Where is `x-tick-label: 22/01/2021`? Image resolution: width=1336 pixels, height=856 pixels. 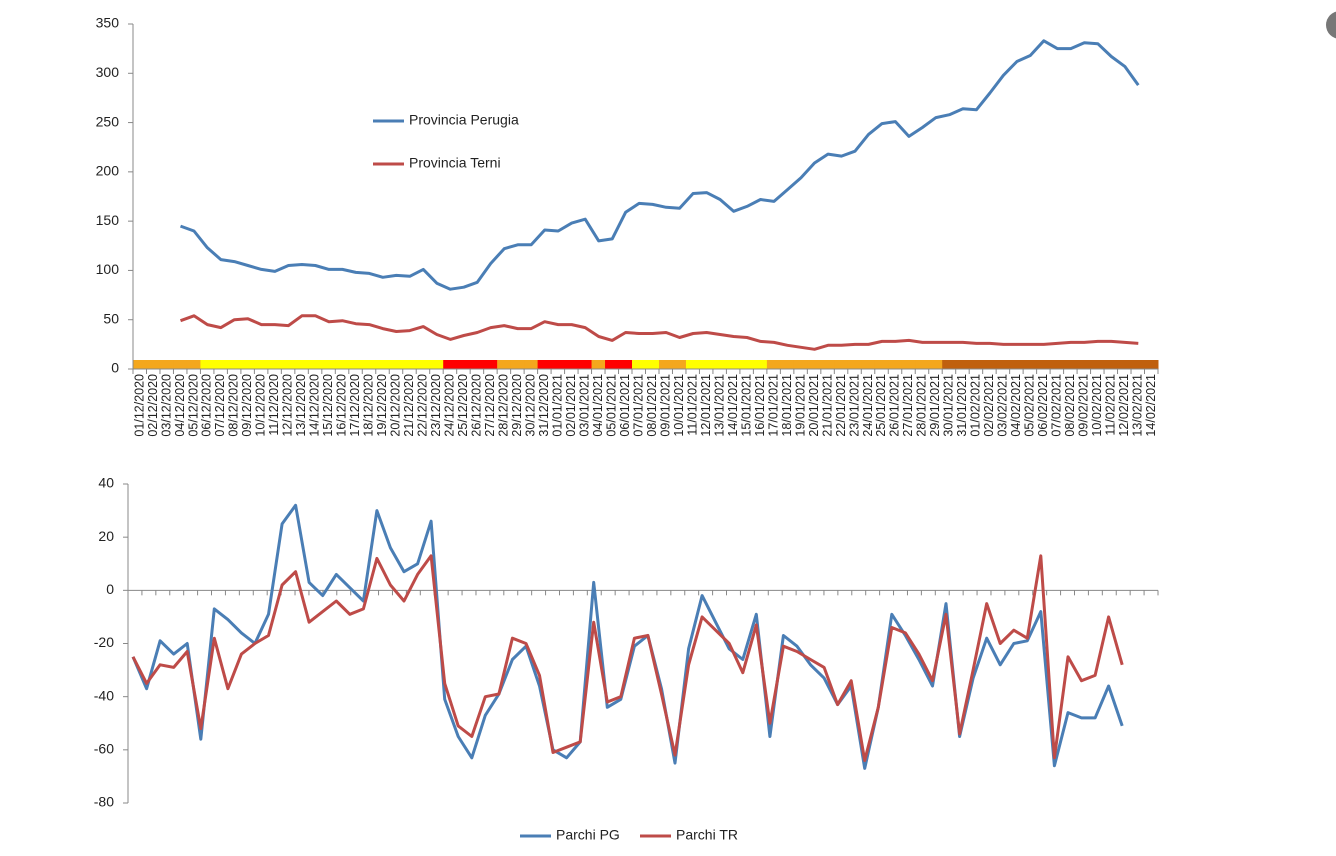 x-tick-label: 22/01/2021 is located at coordinates (841, 405).